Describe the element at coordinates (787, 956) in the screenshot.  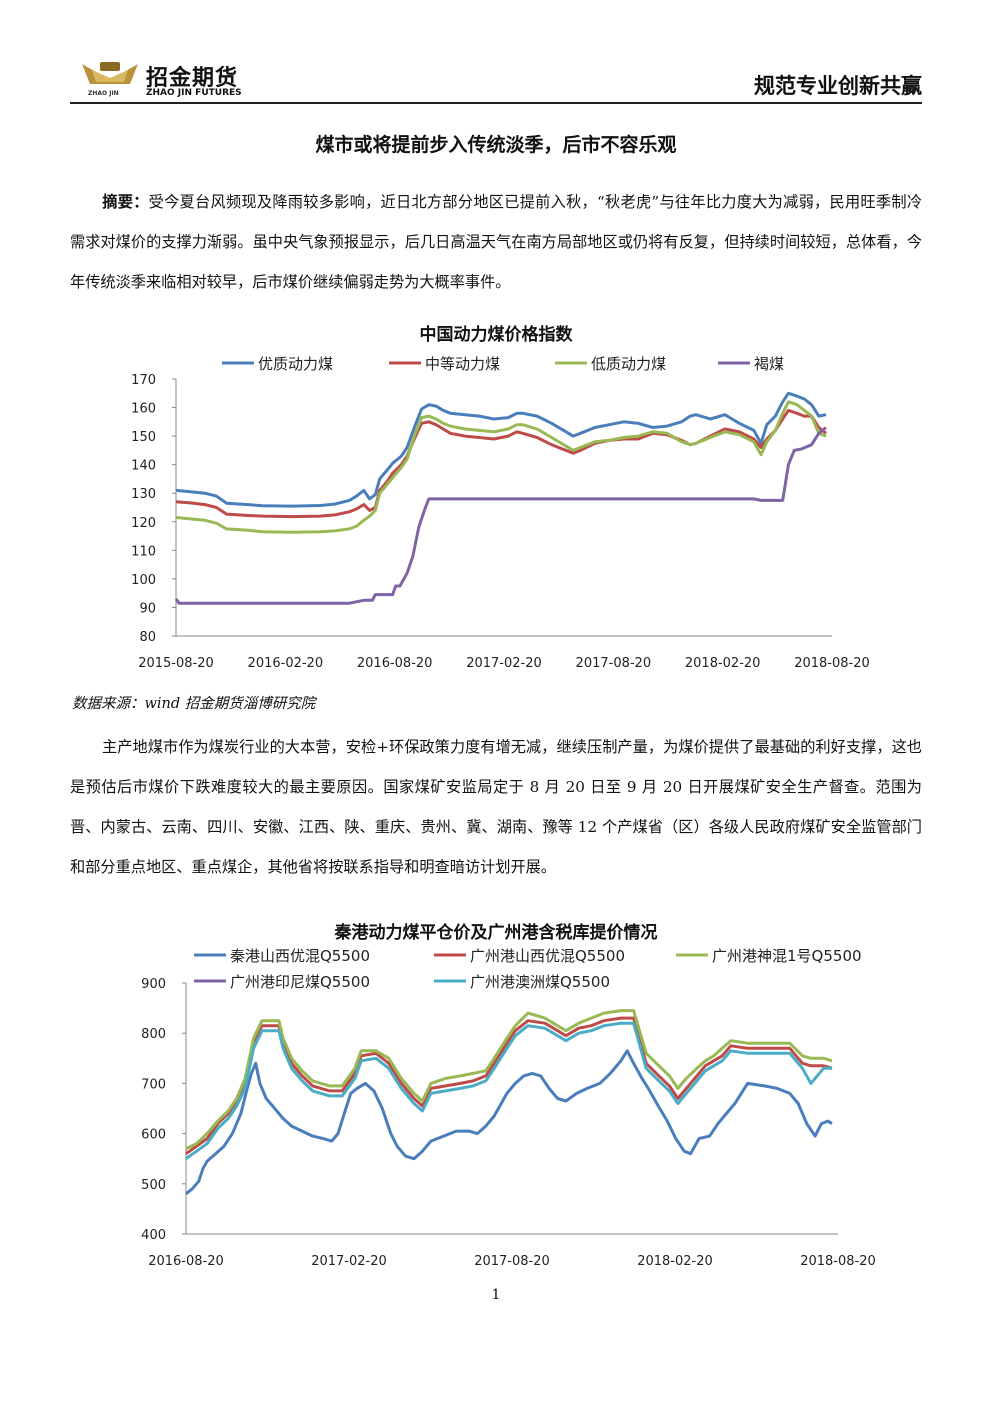
I see `legend-label: 广州港神混1号Q5500` at that location.